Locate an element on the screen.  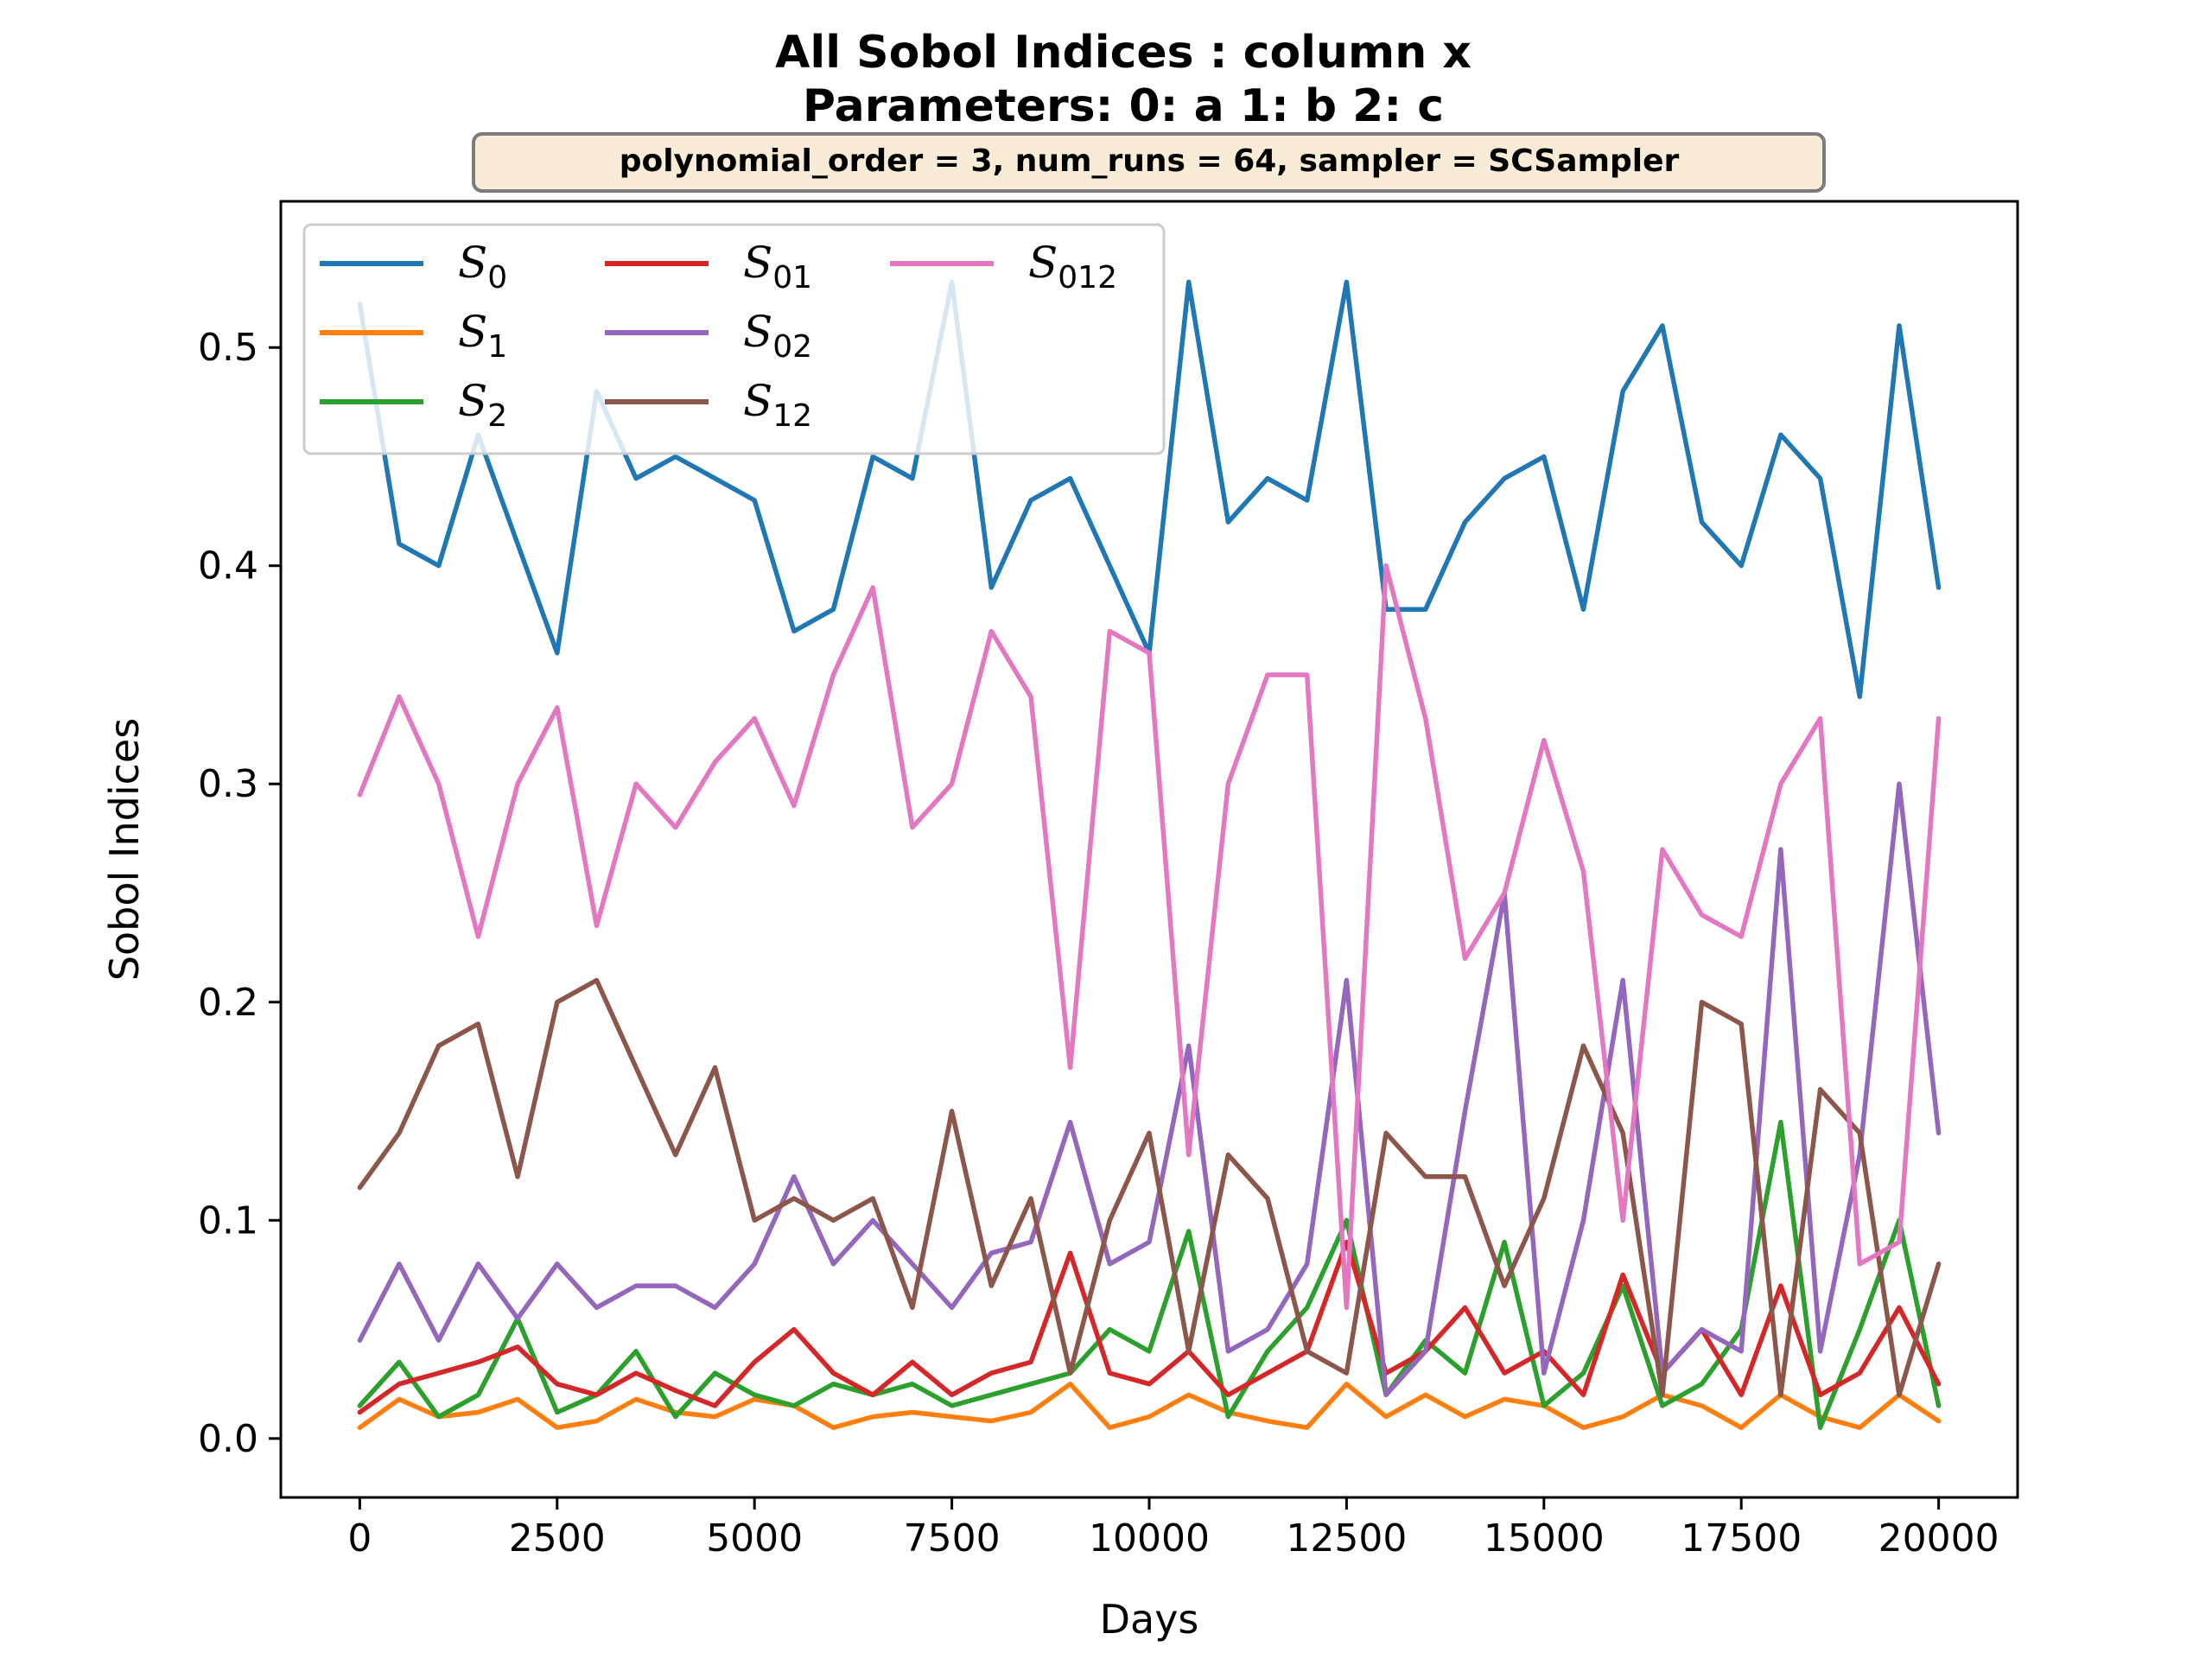
y-axis-label: Sobol Indices is located at coordinates (124, 849).